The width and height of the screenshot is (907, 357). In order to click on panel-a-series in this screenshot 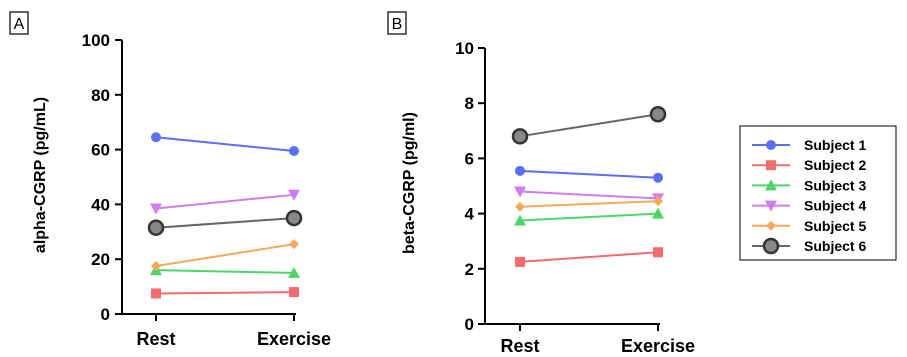, I will do `click(225, 215)`.